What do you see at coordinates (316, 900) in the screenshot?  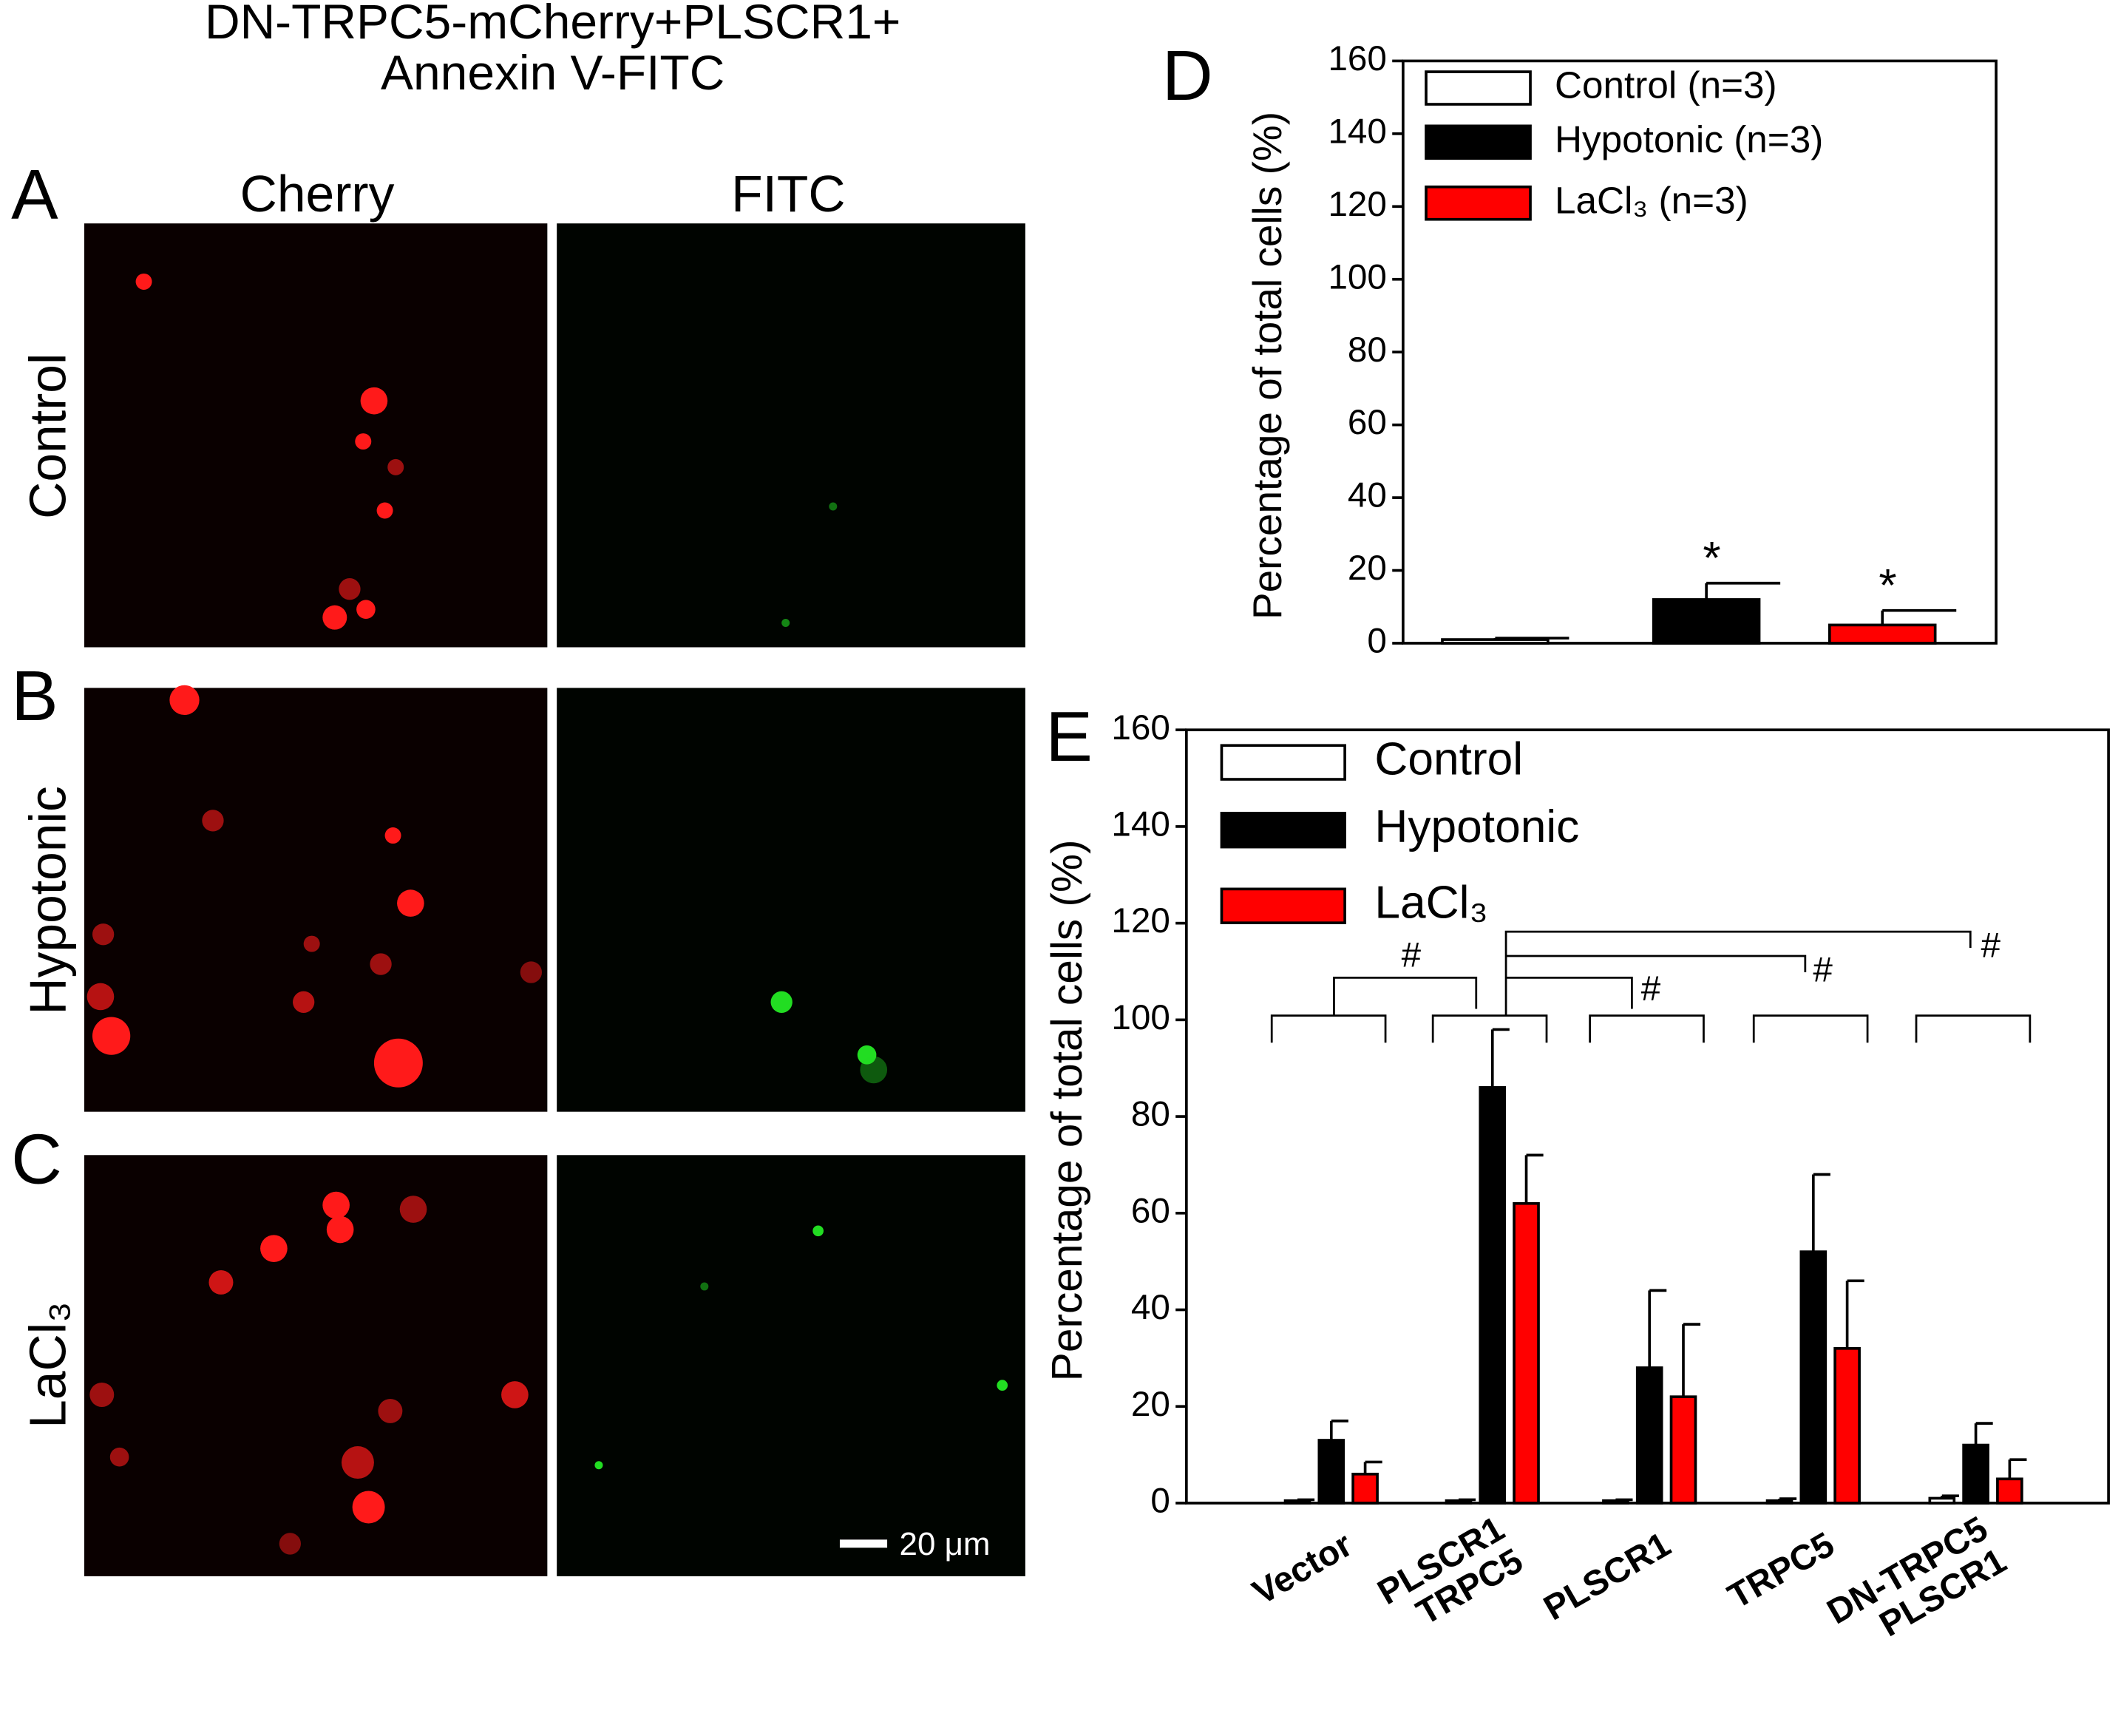 I see `image-cherry-hypotonic` at bounding box center [316, 900].